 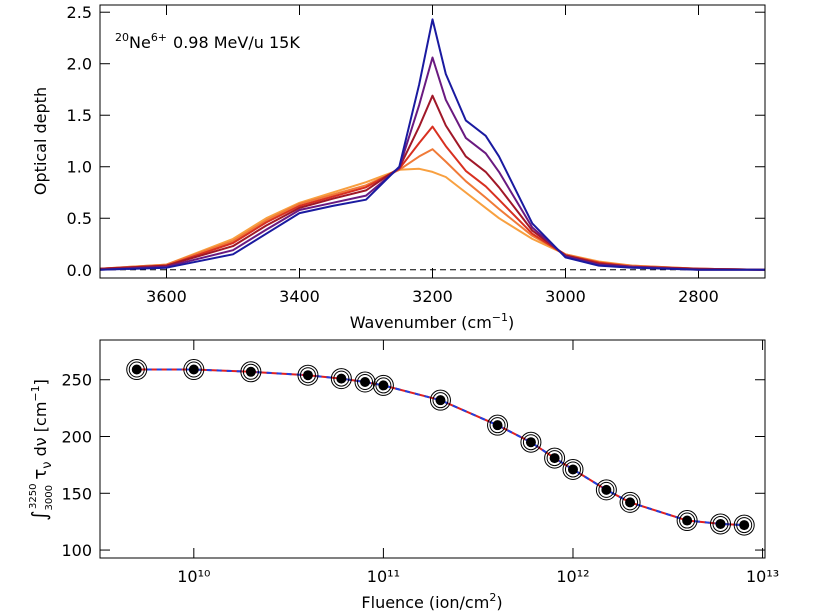 What do you see at coordinates (79, 218) in the screenshot?
I see `y-tick-label: 0.5` at bounding box center [79, 218].